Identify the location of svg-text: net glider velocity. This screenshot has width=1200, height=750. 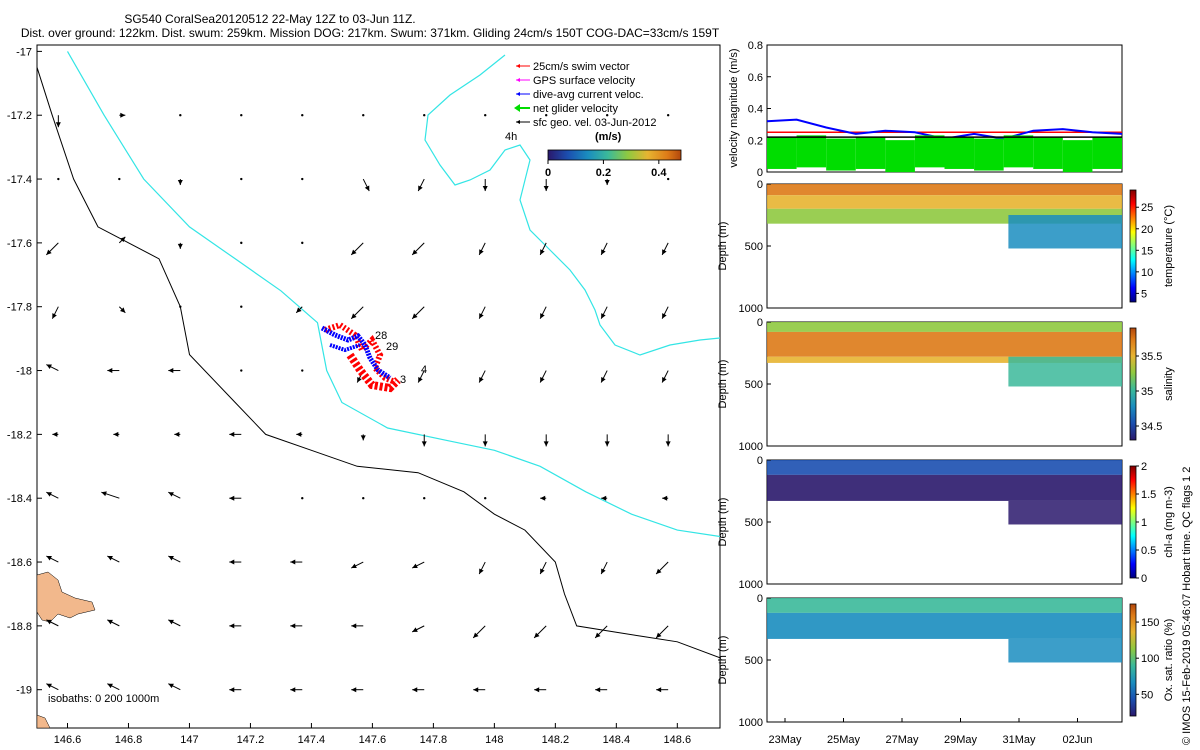
(575, 109).